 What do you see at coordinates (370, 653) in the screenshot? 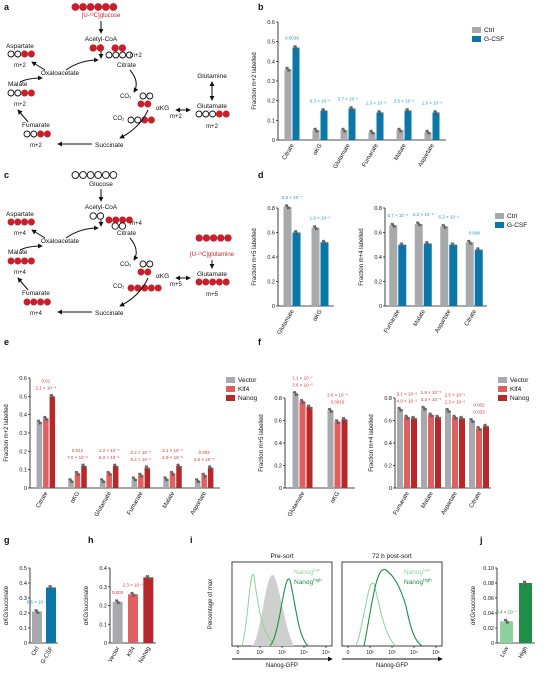
I see `x-tick-label: 10²` at bounding box center [370, 653].